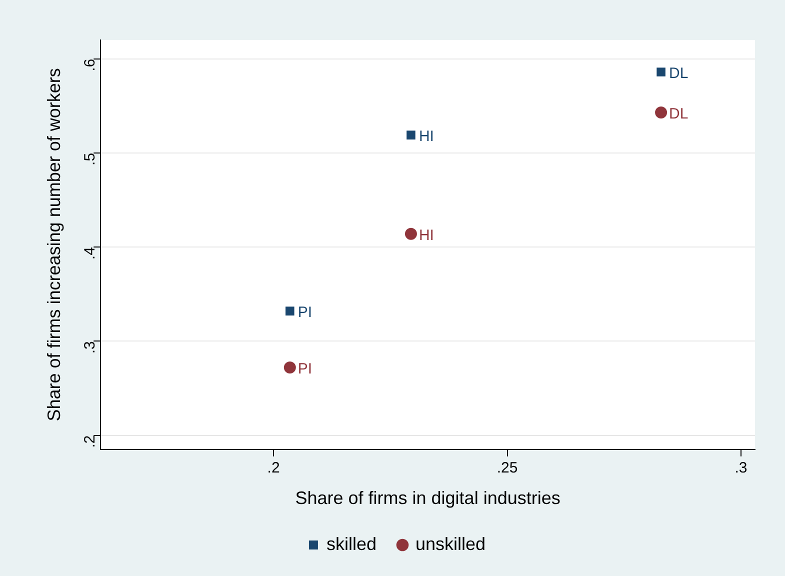 Image resolution: width=785 pixels, height=576 pixels. I want to click on x-tick-label: .2, so click(273, 468).